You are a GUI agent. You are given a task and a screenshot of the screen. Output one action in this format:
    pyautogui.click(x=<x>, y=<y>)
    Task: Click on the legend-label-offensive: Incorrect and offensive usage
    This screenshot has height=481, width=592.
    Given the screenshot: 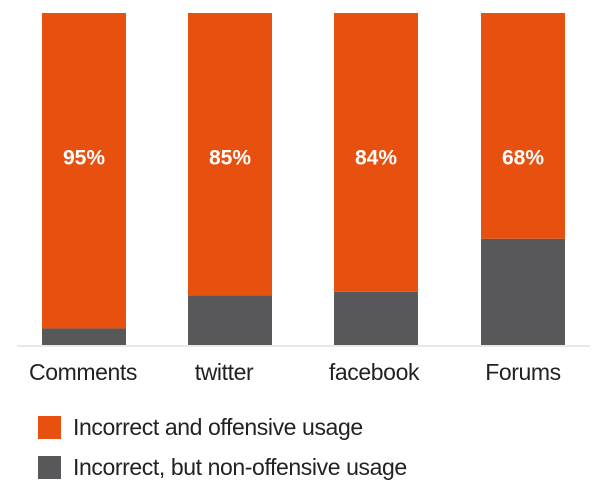 What is the action you would take?
    pyautogui.click(x=218, y=427)
    